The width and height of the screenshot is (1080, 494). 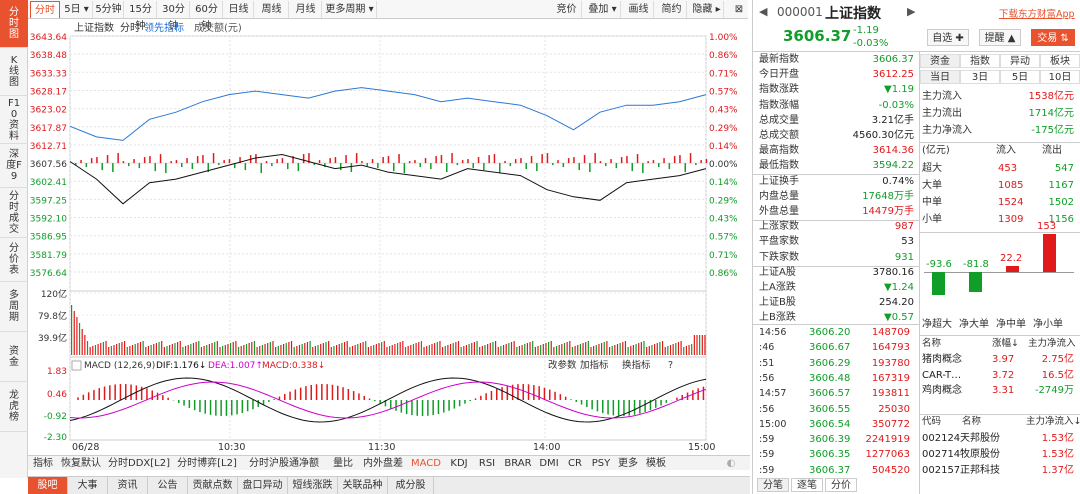 I want to click on left-nav-item-6: 多周期, so click(x=14, y=307).